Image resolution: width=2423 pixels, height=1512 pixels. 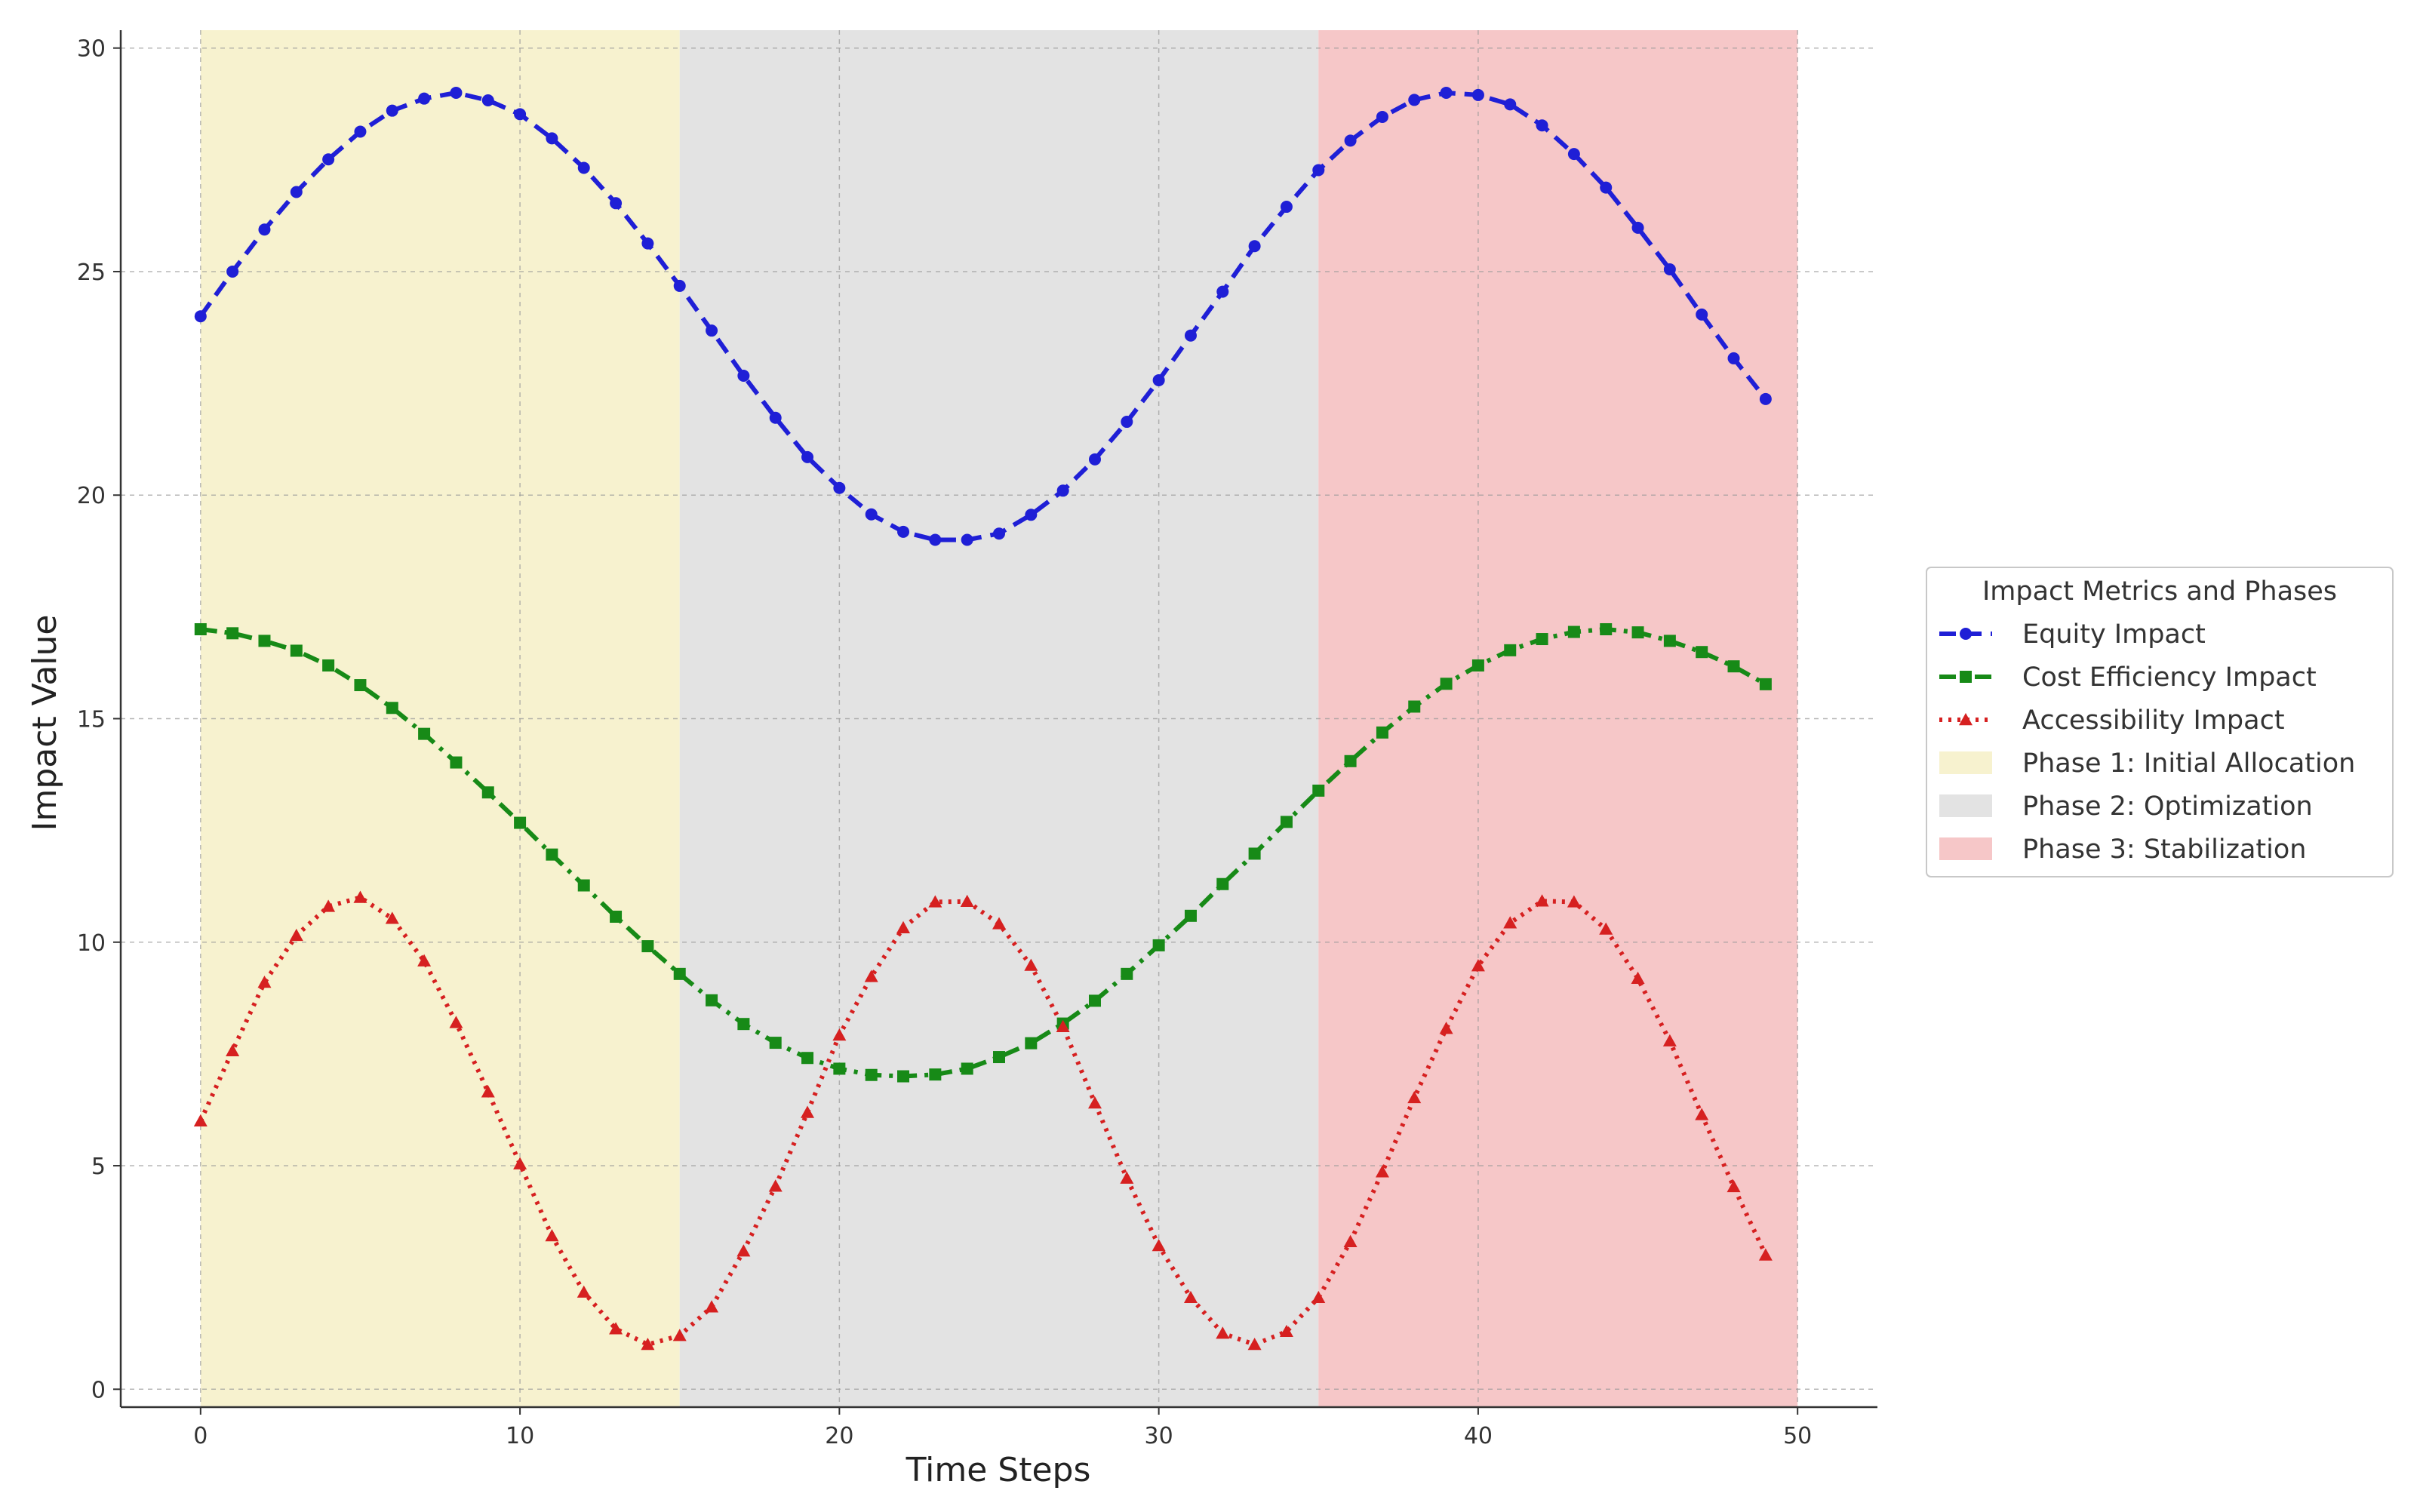 What do you see at coordinates (92, 49) in the screenshot?
I see `y-tick-label: 30` at bounding box center [92, 49].